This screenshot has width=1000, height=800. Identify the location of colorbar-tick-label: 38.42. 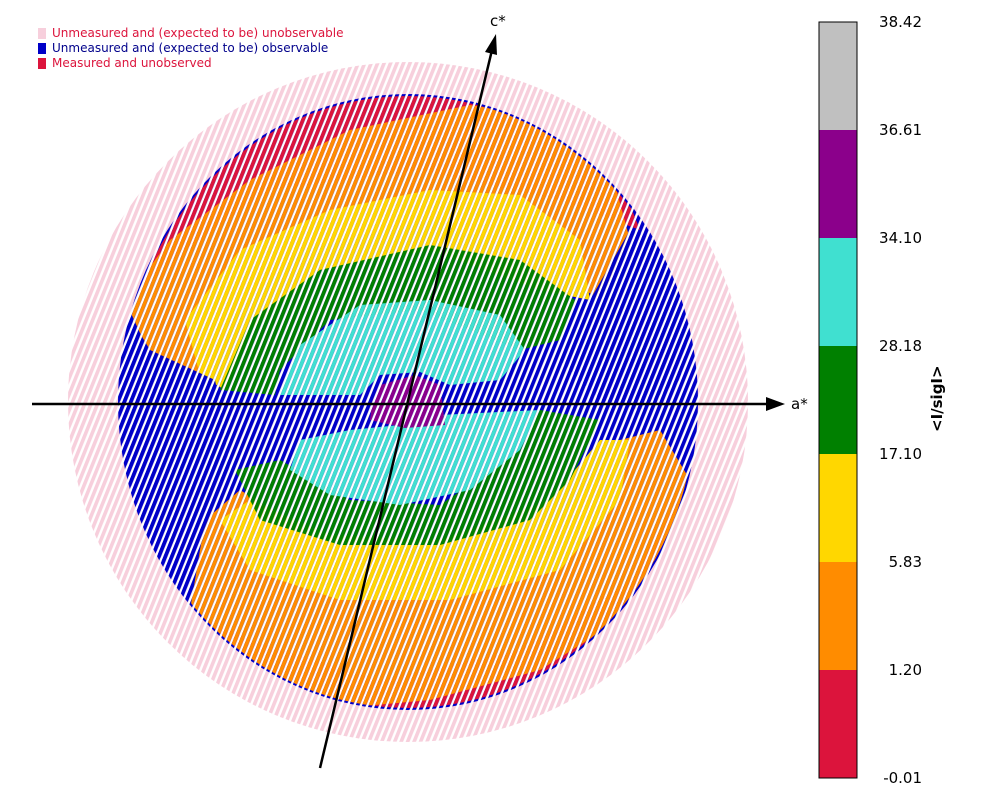
(900, 22).